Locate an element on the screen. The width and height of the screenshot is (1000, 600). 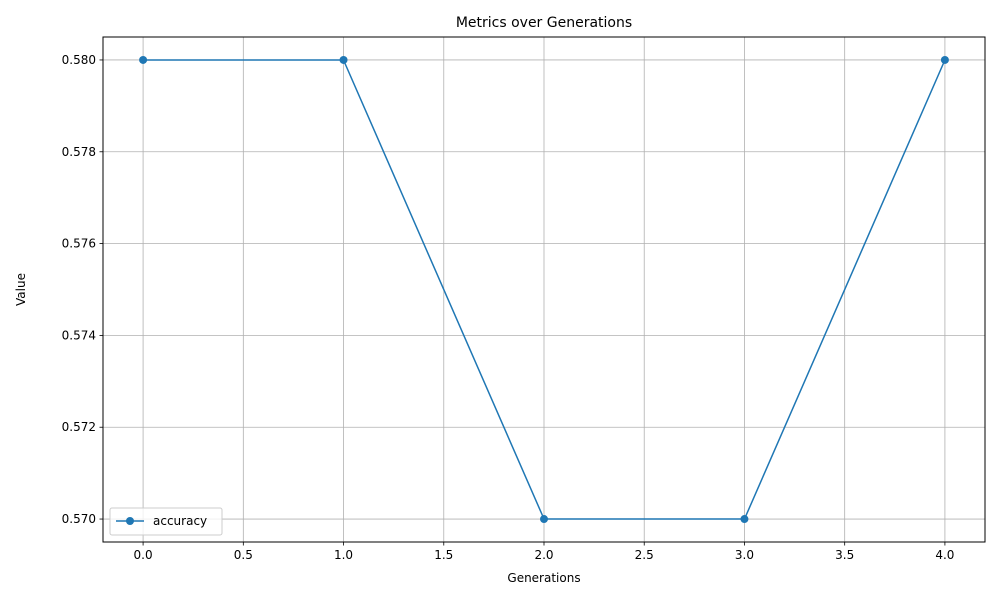
y-tick-label: 0.574 is located at coordinates (79, 335).